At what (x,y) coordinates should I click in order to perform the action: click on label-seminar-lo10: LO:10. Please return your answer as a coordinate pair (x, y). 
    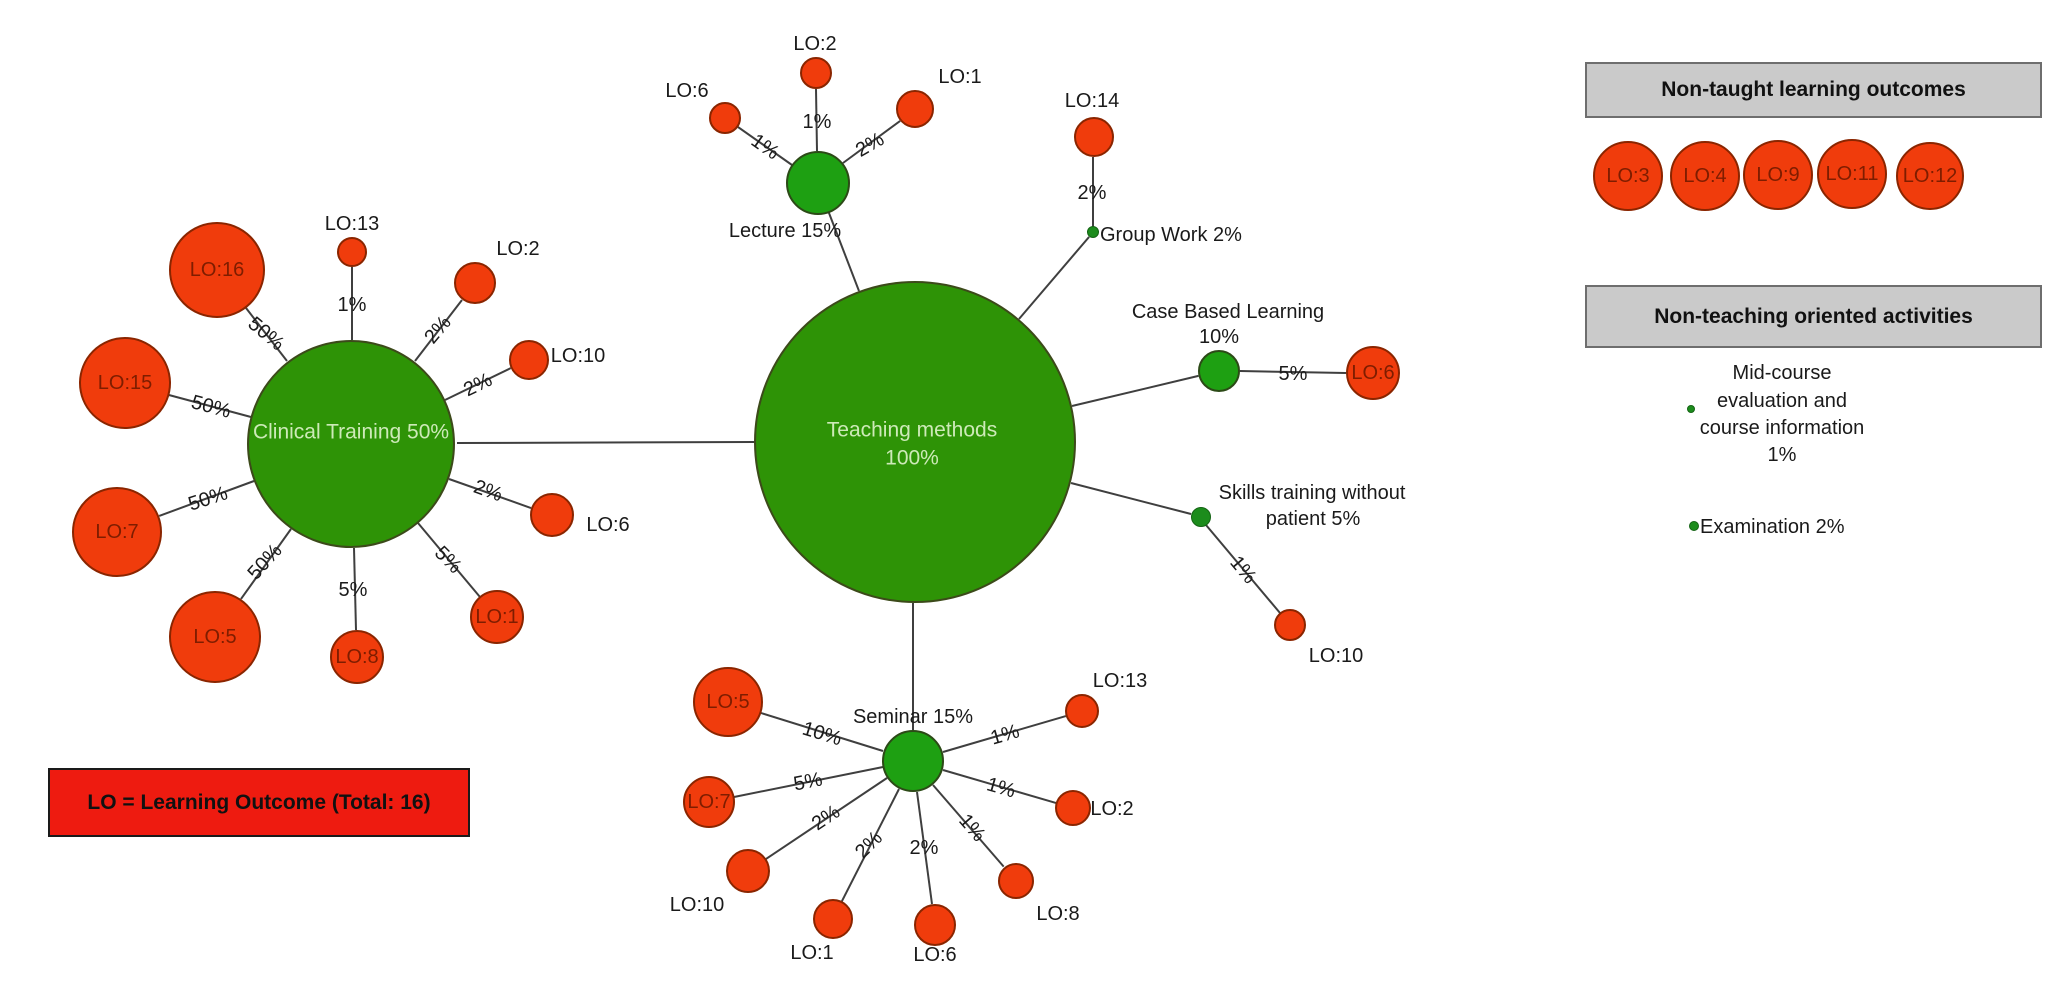
    Looking at the image, I should click on (697, 905).